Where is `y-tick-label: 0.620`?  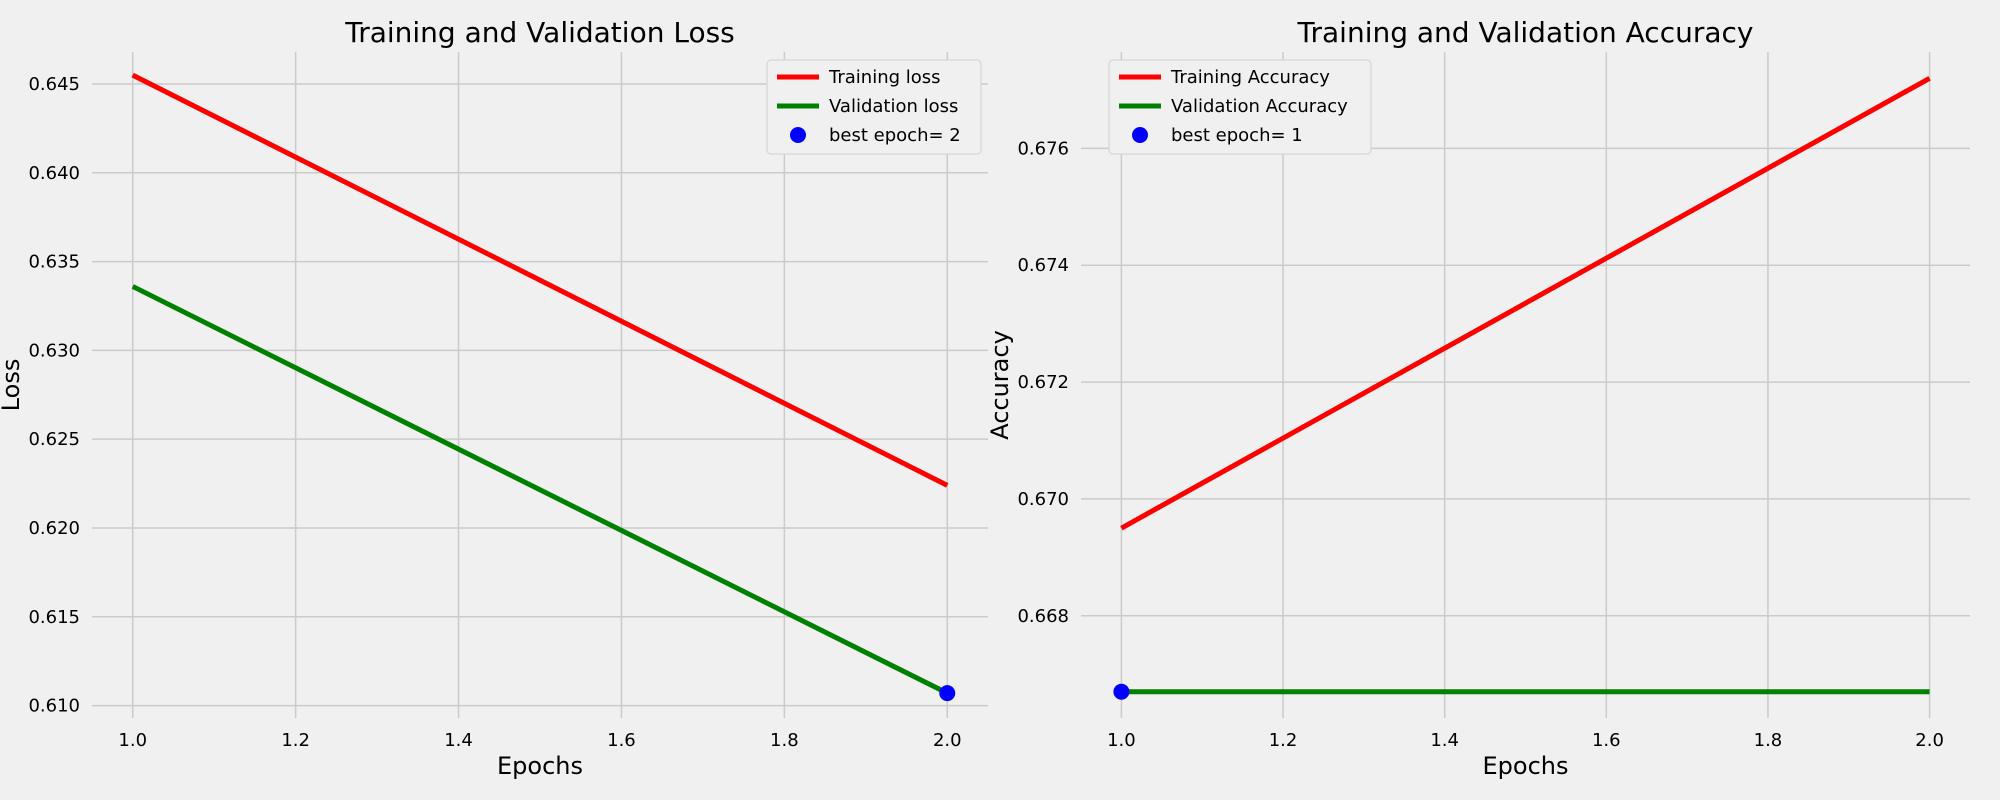
y-tick-label: 0.620 is located at coordinates (54, 528).